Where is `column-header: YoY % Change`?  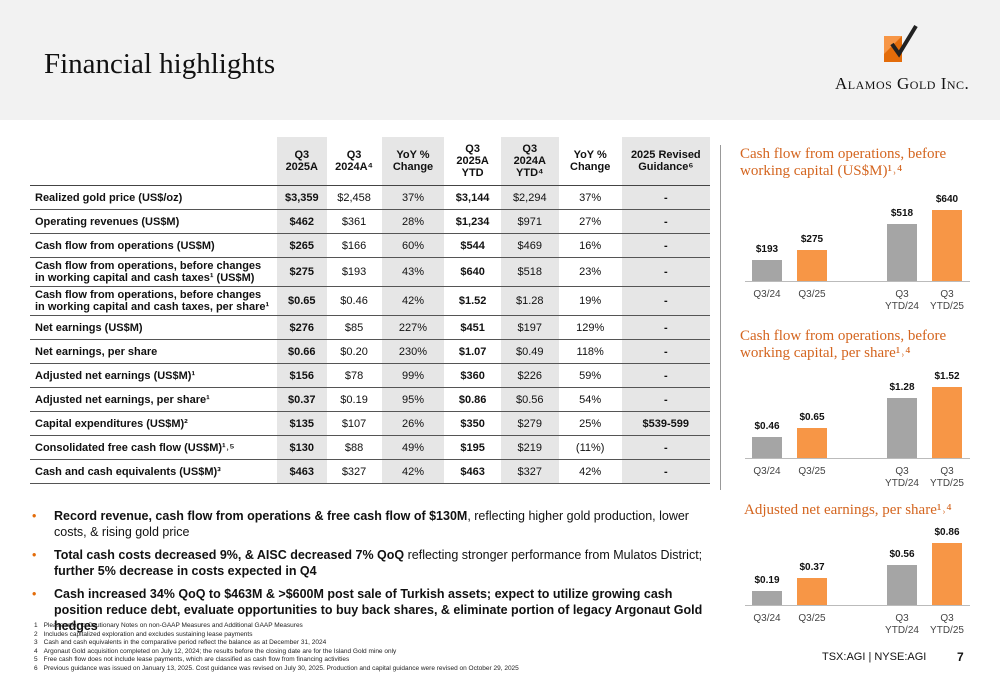
column-header: YoY % Change is located at coordinates (590, 161).